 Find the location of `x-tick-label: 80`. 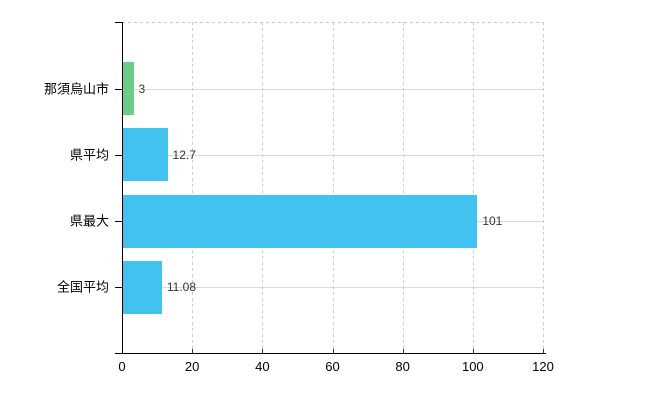

x-tick-label: 80 is located at coordinates (402, 366).